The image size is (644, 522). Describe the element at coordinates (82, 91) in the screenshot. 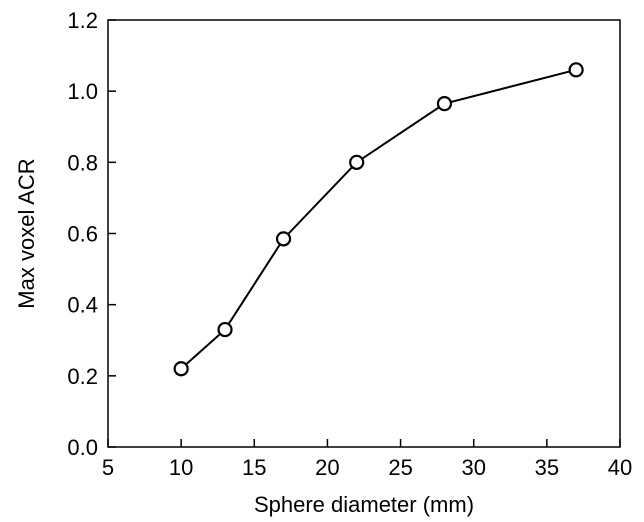

I see `y-tick-label: 1.0` at that location.